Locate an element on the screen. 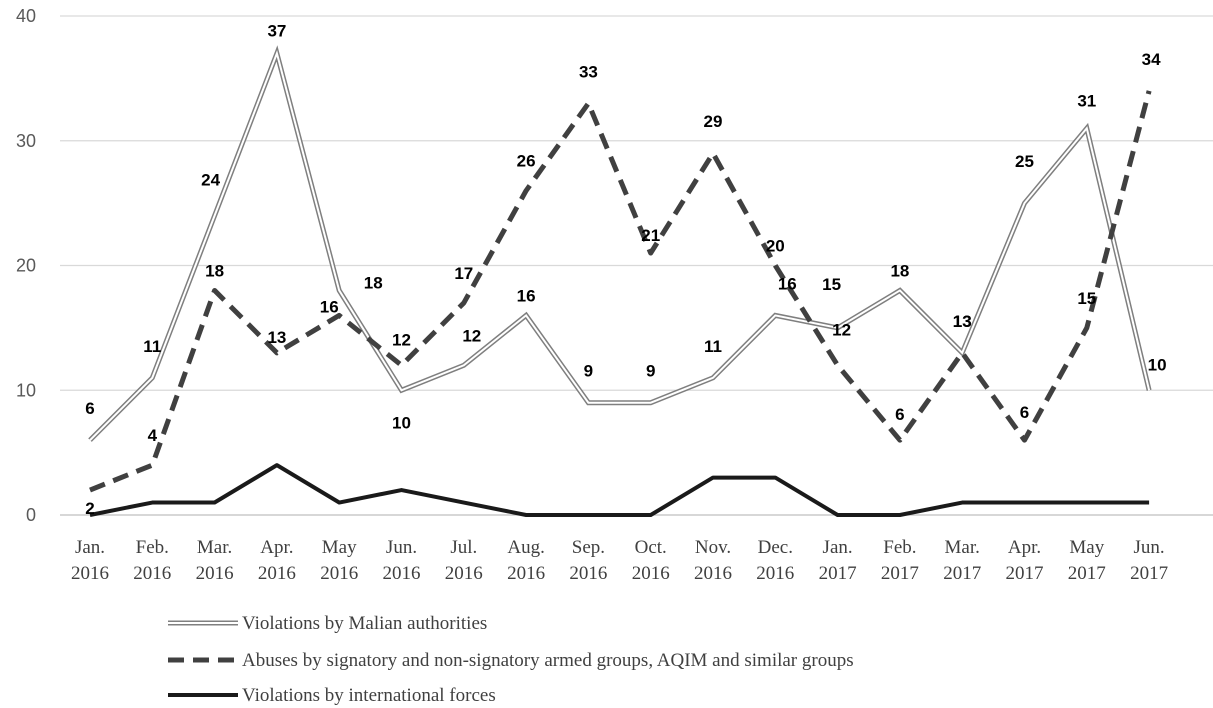 This screenshot has height=708, width=1213. malian-data-label: 6 is located at coordinates (89, 408).